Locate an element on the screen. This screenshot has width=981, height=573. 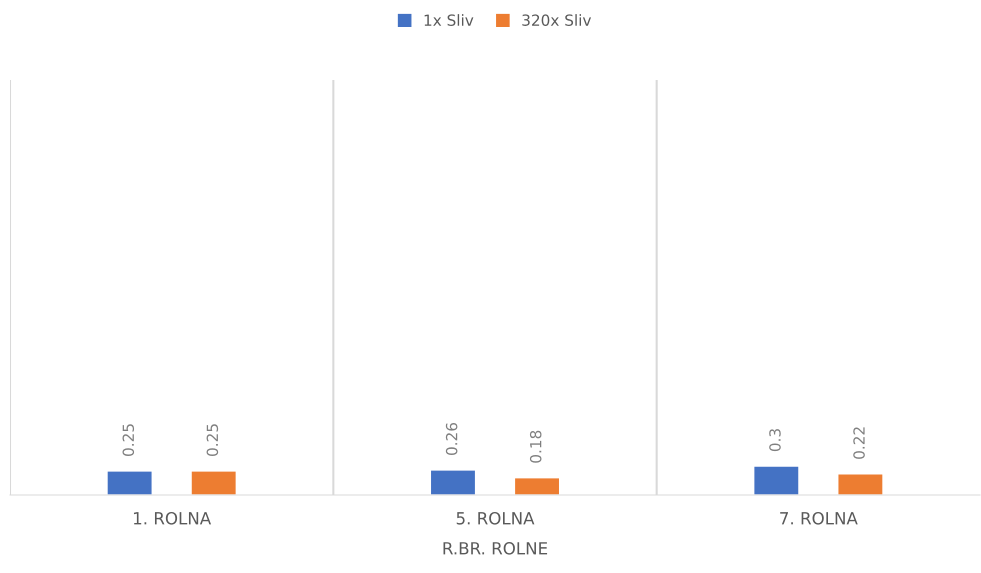
legend-label: 320x Sliv is located at coordinates (557, 20).